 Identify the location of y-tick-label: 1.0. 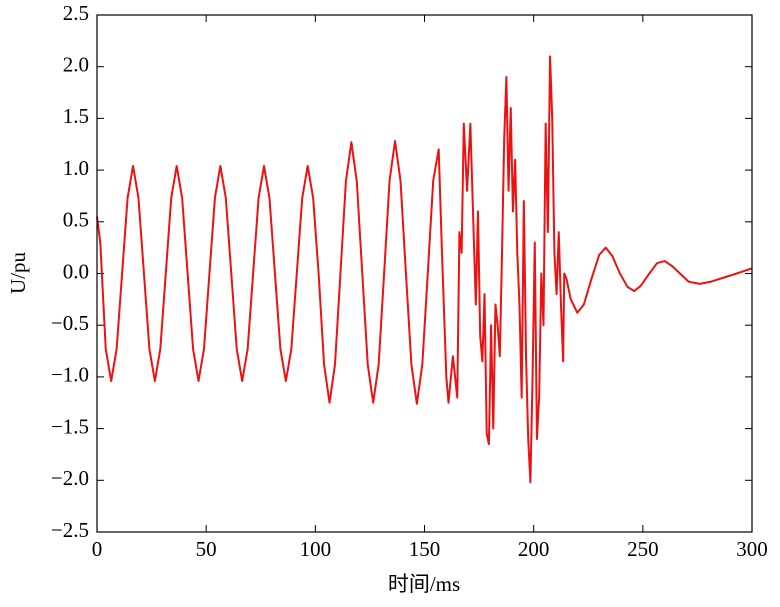
(76, 168).